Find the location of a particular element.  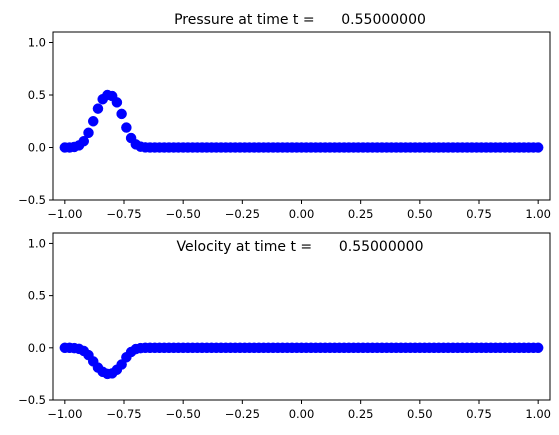

pressure-x-tick-label: 0.00 is located at coordinates (302, 214).